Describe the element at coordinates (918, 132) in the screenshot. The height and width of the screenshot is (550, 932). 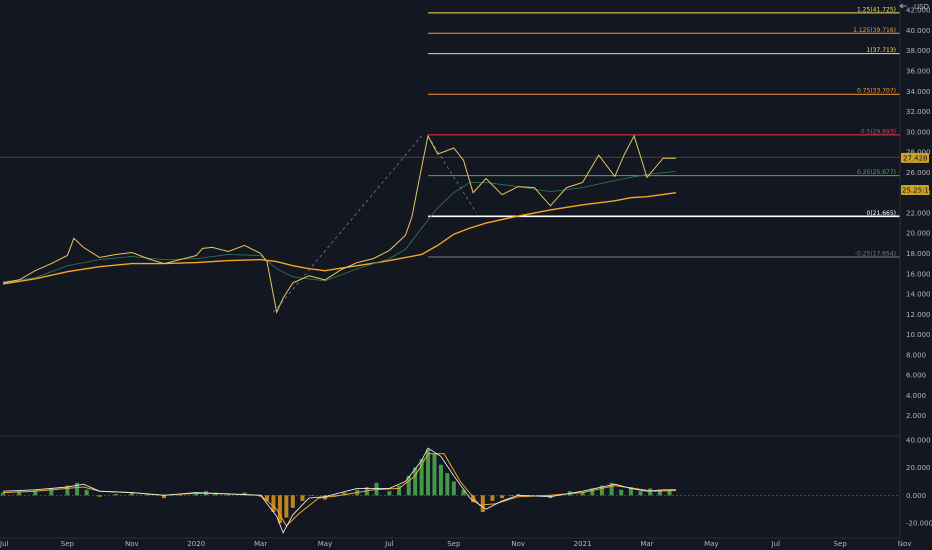
I see `price-axis-tick-label: 30.000` at that location.